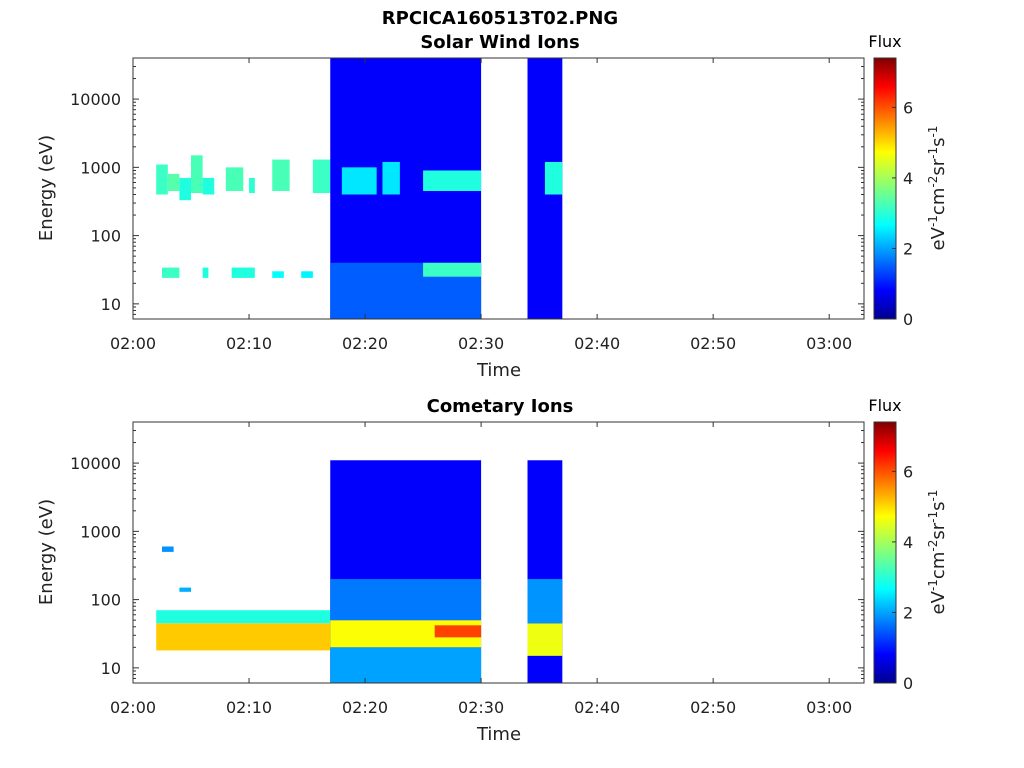 The image size is (1024, 768). I want to click on figure-title: RPCICA160513T02.PNG, so click(500, 18).